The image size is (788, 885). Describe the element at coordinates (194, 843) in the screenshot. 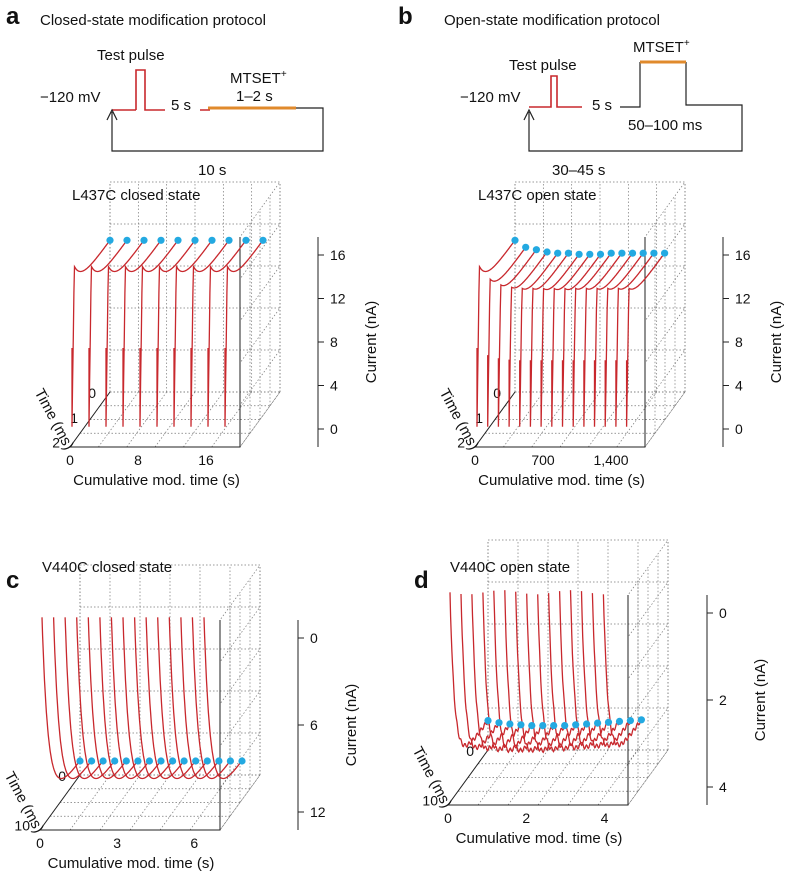

I see `x-tick-label: 6` at that location.